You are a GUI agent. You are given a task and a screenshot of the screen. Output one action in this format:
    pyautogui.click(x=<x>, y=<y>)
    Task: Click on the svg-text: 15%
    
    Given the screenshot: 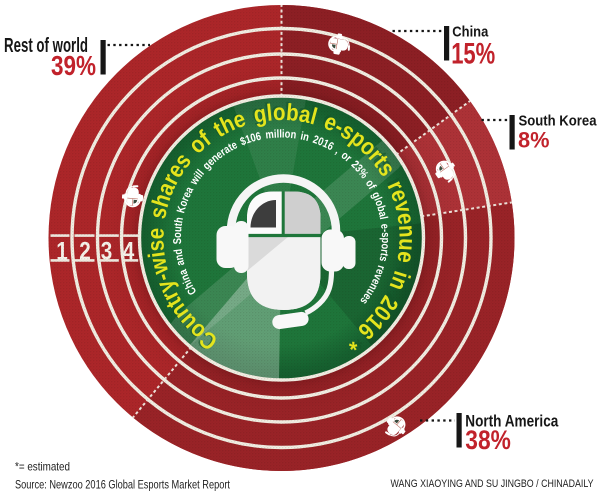 What is the action you would take?
    pyautogui.click(x=473, y=54)
    